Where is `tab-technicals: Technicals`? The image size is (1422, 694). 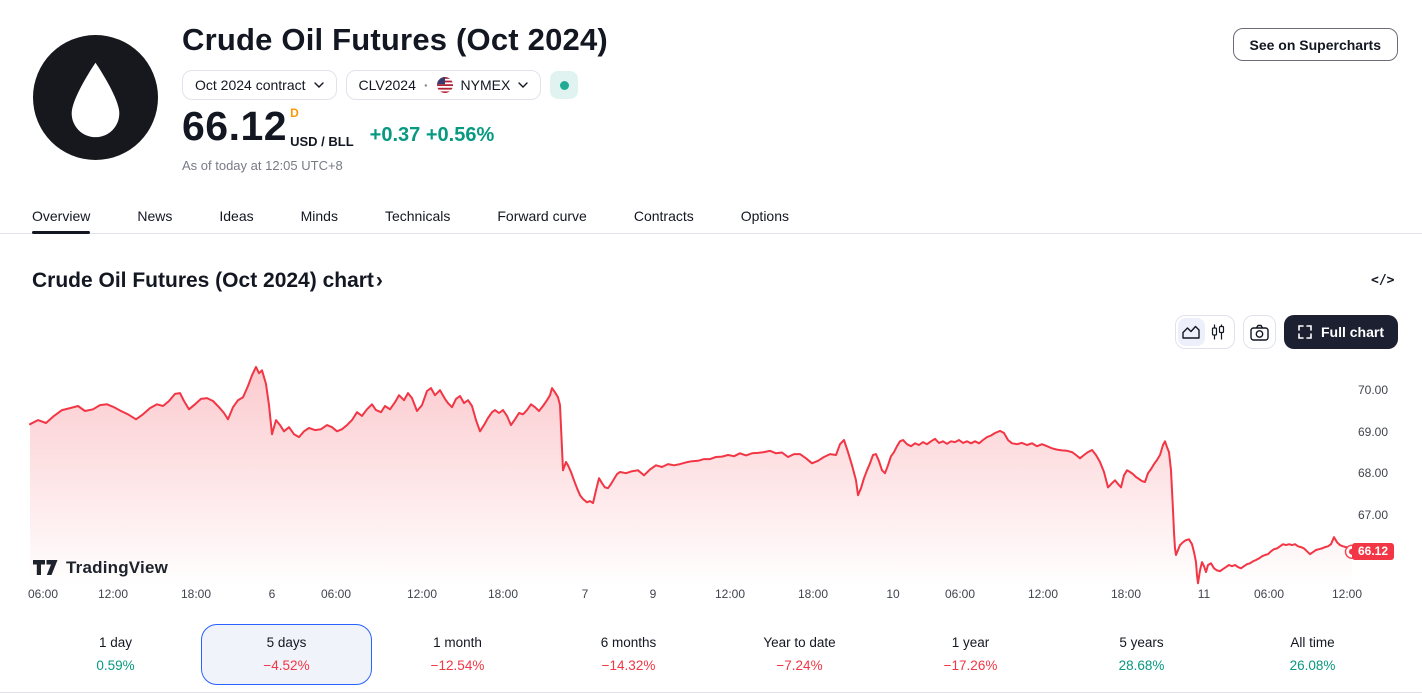 tab-technicals: Technicals is located at coordinates (417, 216).